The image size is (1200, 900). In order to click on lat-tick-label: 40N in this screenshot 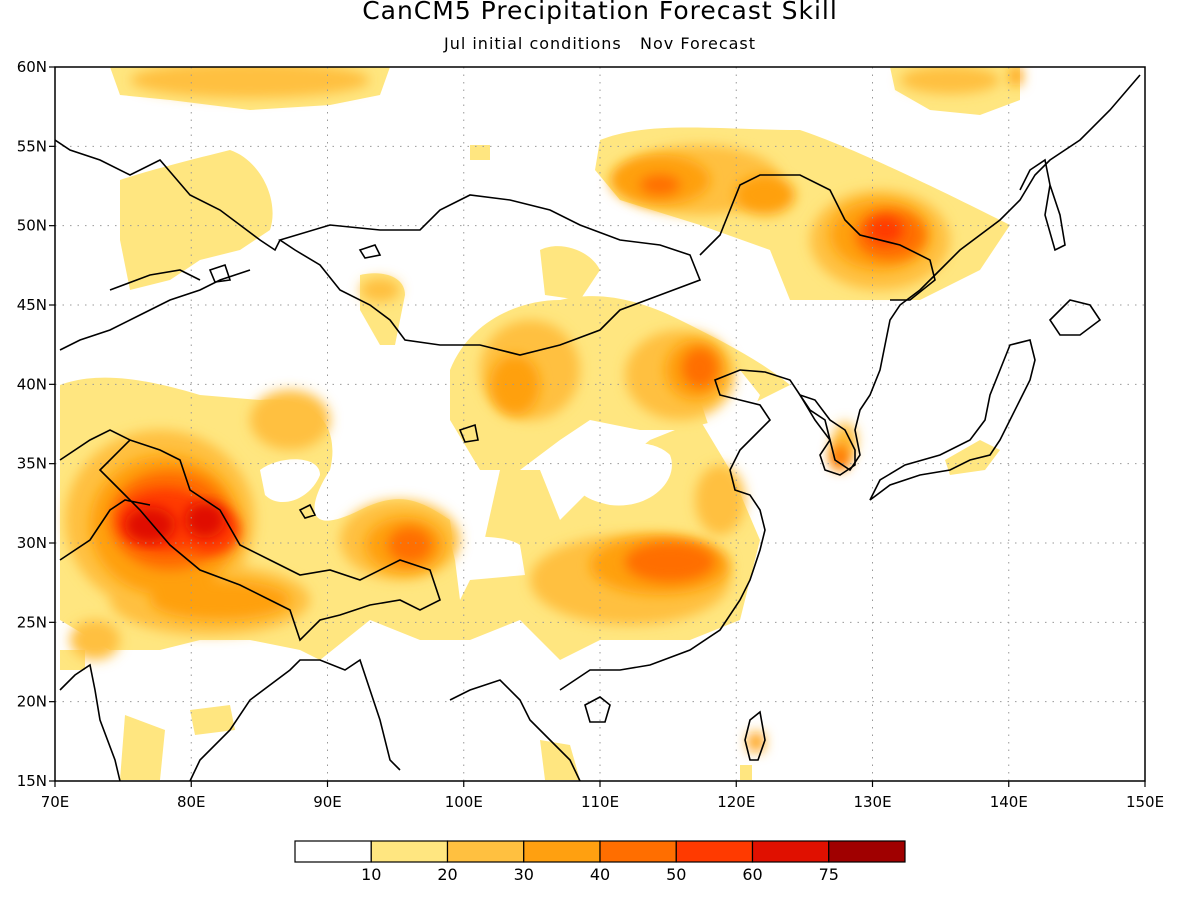, I will do `click(32, 384)`.